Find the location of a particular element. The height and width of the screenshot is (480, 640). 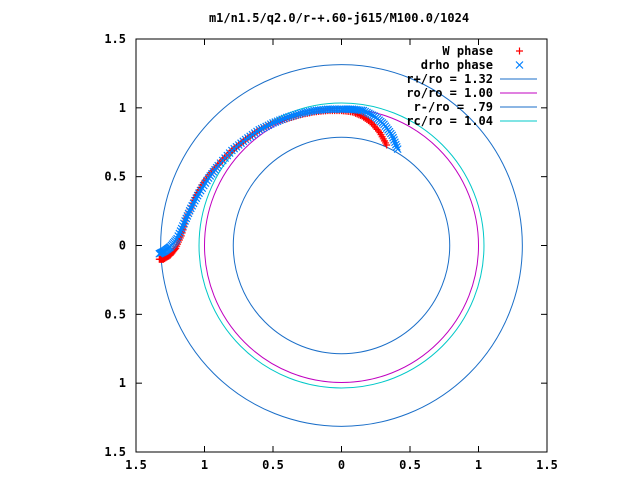

legend-label-3: ro/ro = 1.00 is located at coordinates (449, 93).